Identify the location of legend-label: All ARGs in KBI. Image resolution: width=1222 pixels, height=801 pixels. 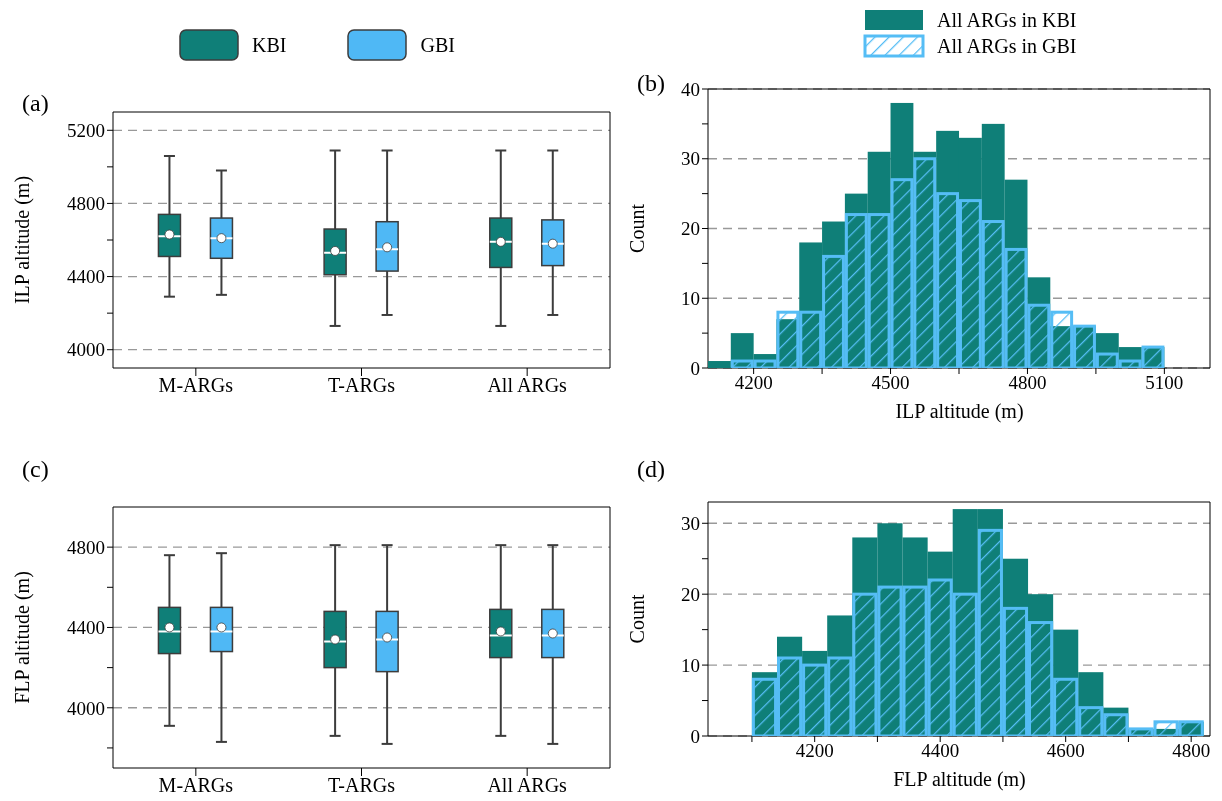
(1007, 20).